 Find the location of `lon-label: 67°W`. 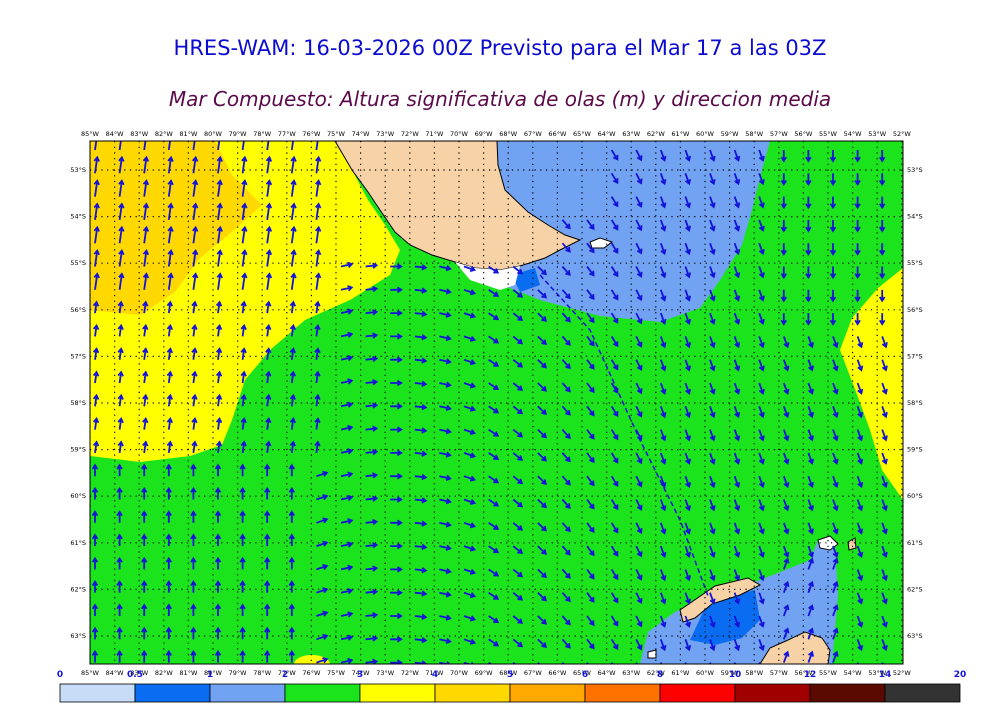

lon-label: 67°W is located at coordinates (533, 134).